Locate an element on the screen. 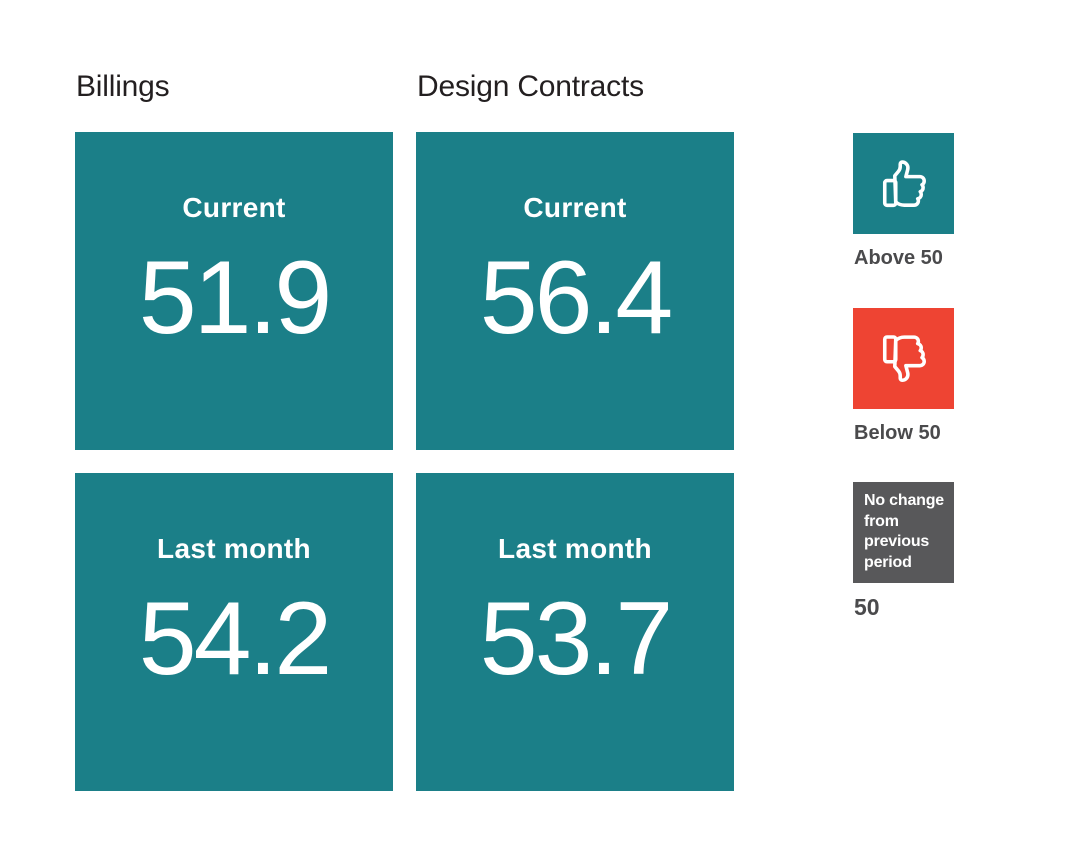  card-value: 51.9 is located at coordinates (235, 298).